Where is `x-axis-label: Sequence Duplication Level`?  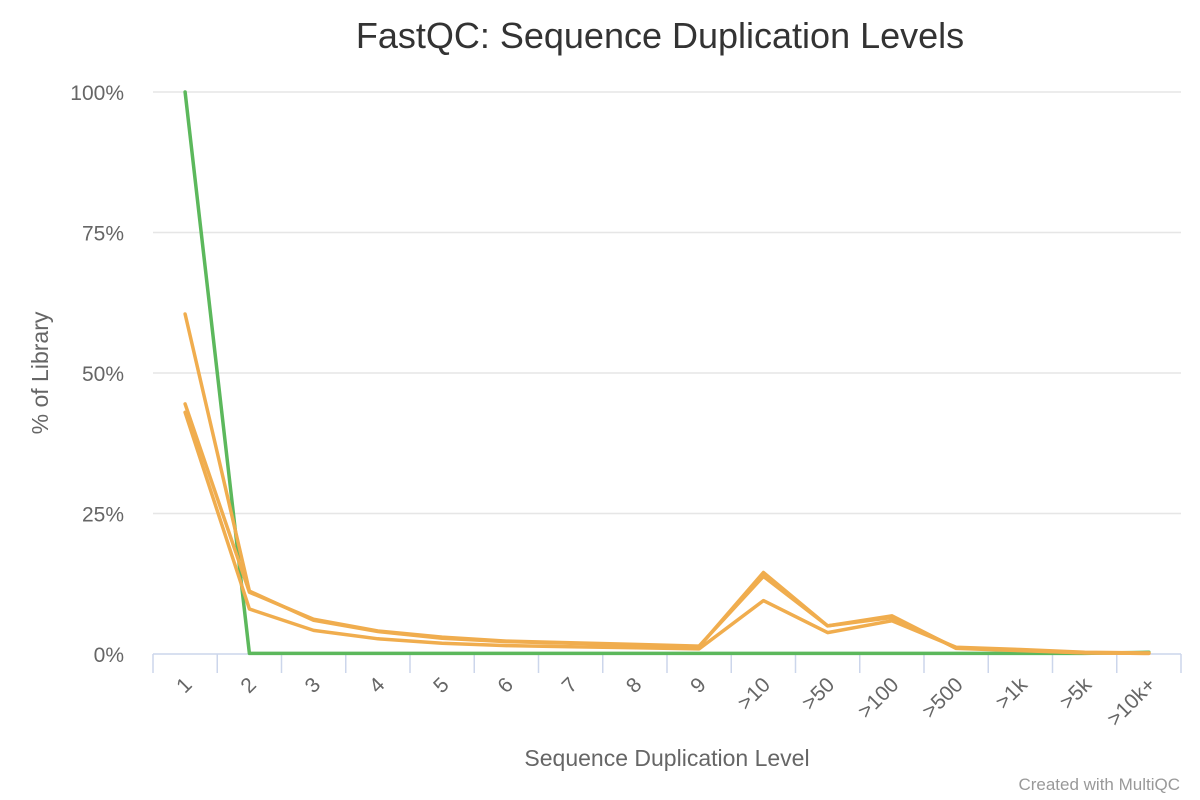 x-axis-label: Sequence Duplication Level is located at coordinates (666, 758).